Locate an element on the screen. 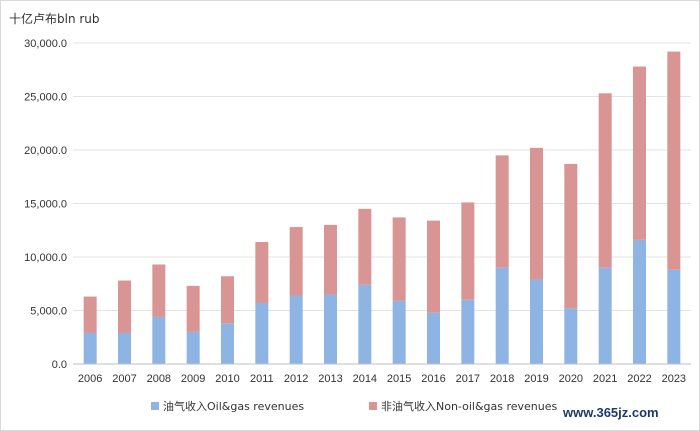  x-tick-label: 2012 is located at coordinates (296, 379).